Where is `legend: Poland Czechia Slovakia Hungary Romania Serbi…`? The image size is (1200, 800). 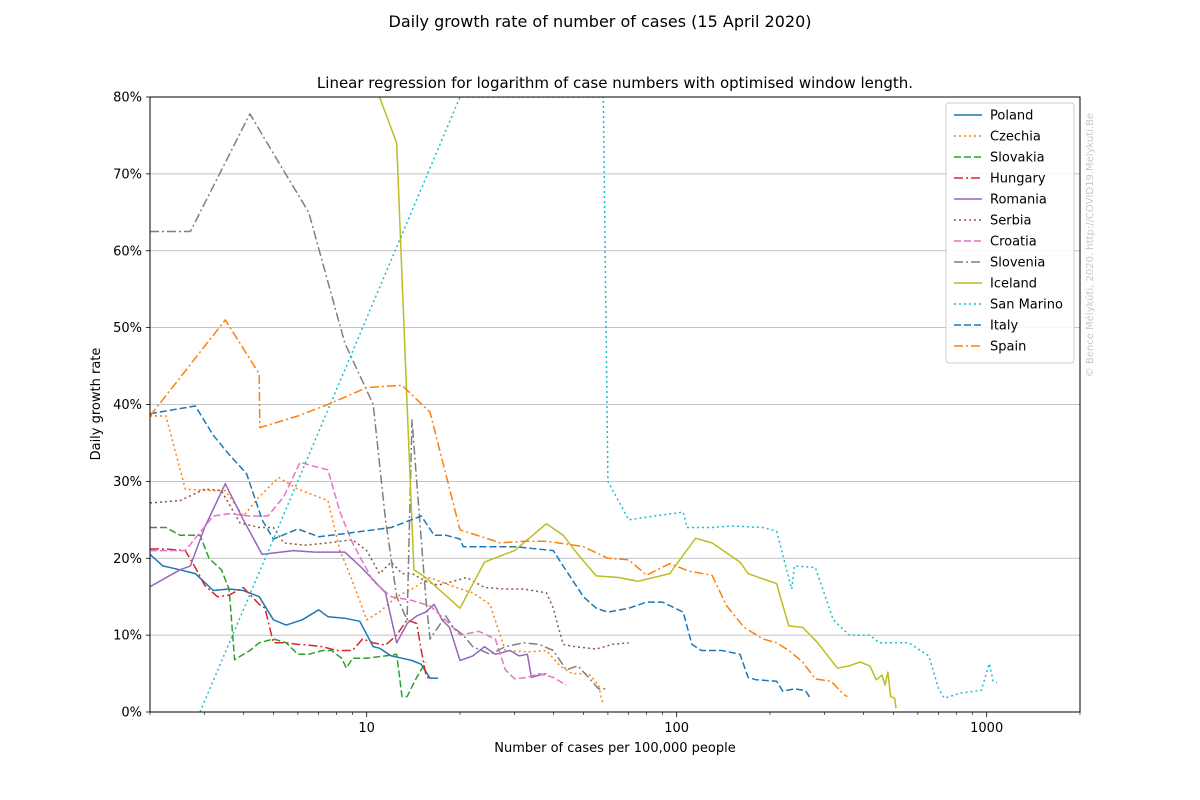
legend: Poland Czechia Slovakia Hungary Romania Serbi… is located at coordinates (1010, 233).